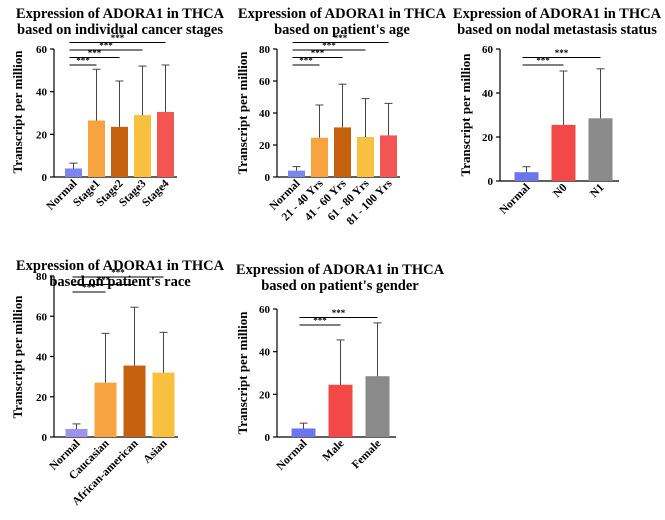  What do you see at coordinates (342, 152) in the screenshot?
I see `bar-41-60-yrs` at bounding box center [342, 152].